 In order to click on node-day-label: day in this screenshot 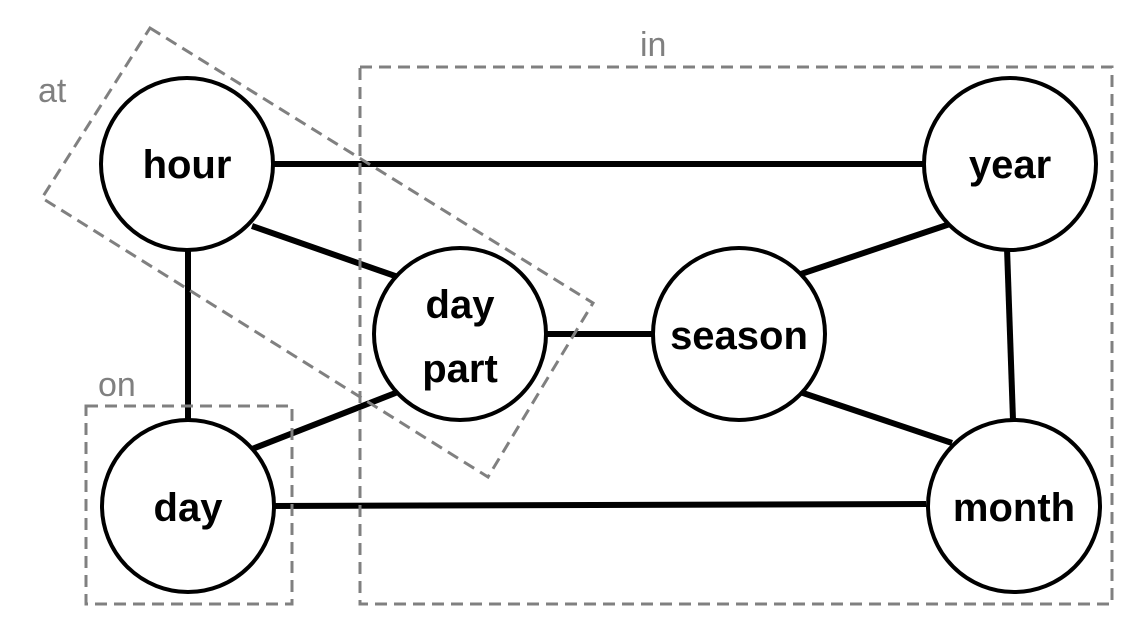, I will do `click(189, 508)`.